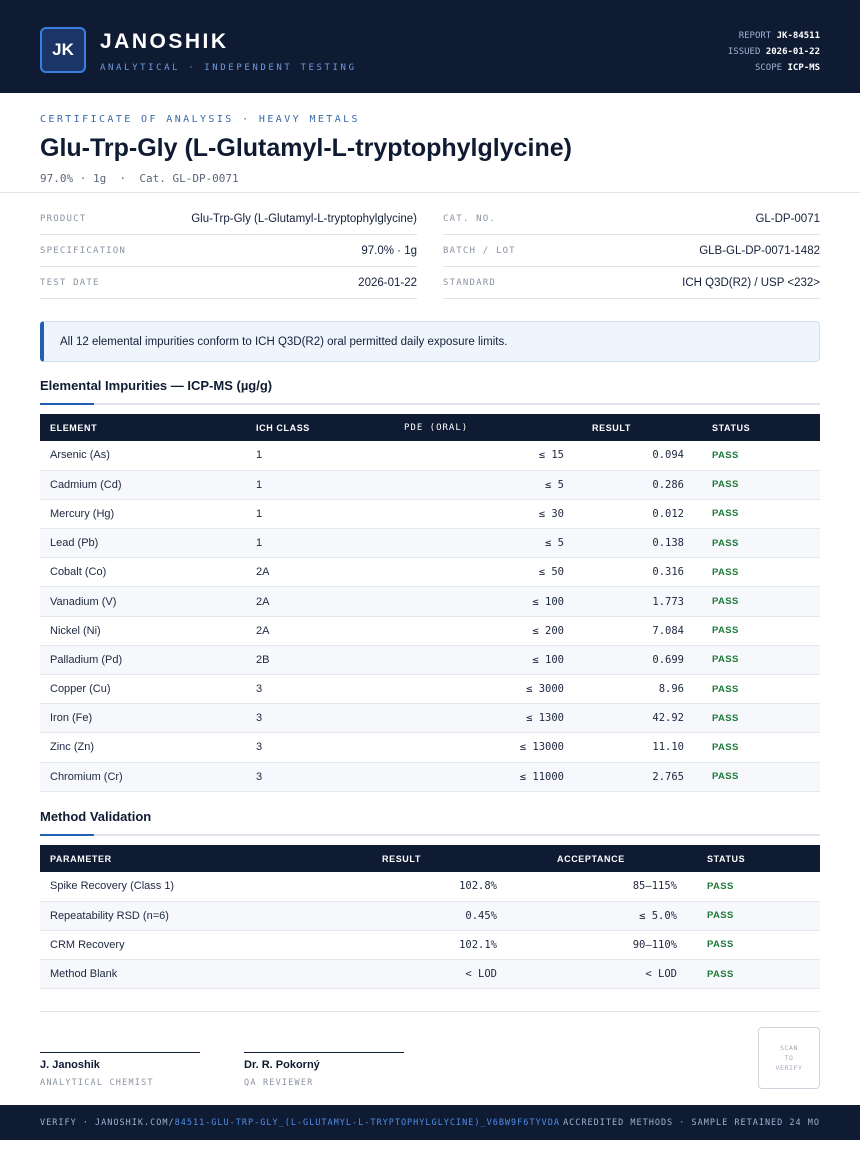 Image resolution: width=860 pixels, height=1168 pixels. Describe the element at coordinates (475, 572) in the screenshot. I see `cell-pde: ≤ 50` at that location.